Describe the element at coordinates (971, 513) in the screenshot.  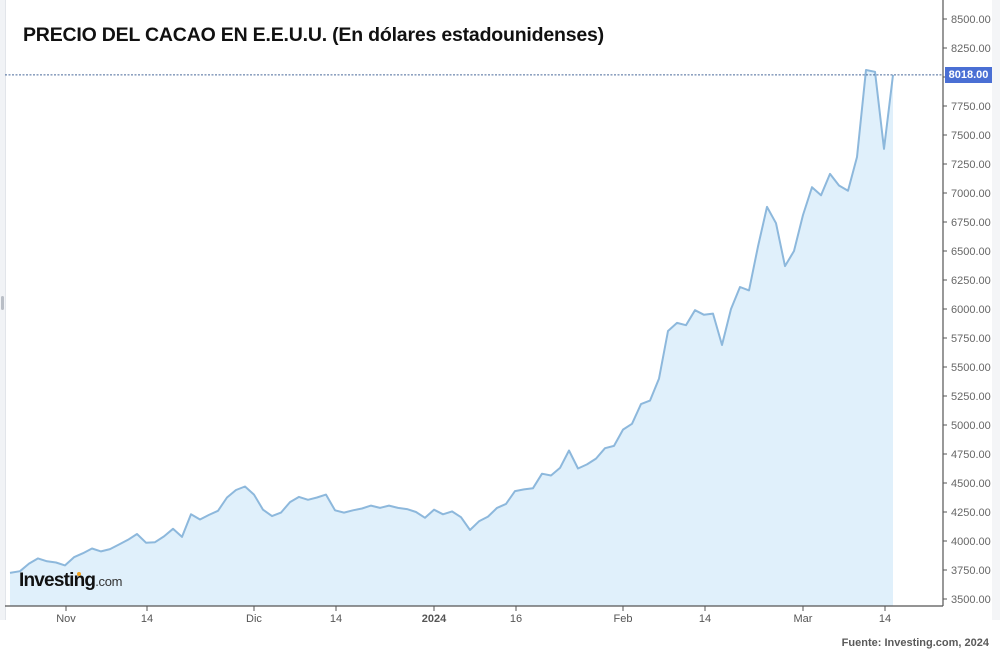
I see `y-tick-label: 4250.00` at that location.